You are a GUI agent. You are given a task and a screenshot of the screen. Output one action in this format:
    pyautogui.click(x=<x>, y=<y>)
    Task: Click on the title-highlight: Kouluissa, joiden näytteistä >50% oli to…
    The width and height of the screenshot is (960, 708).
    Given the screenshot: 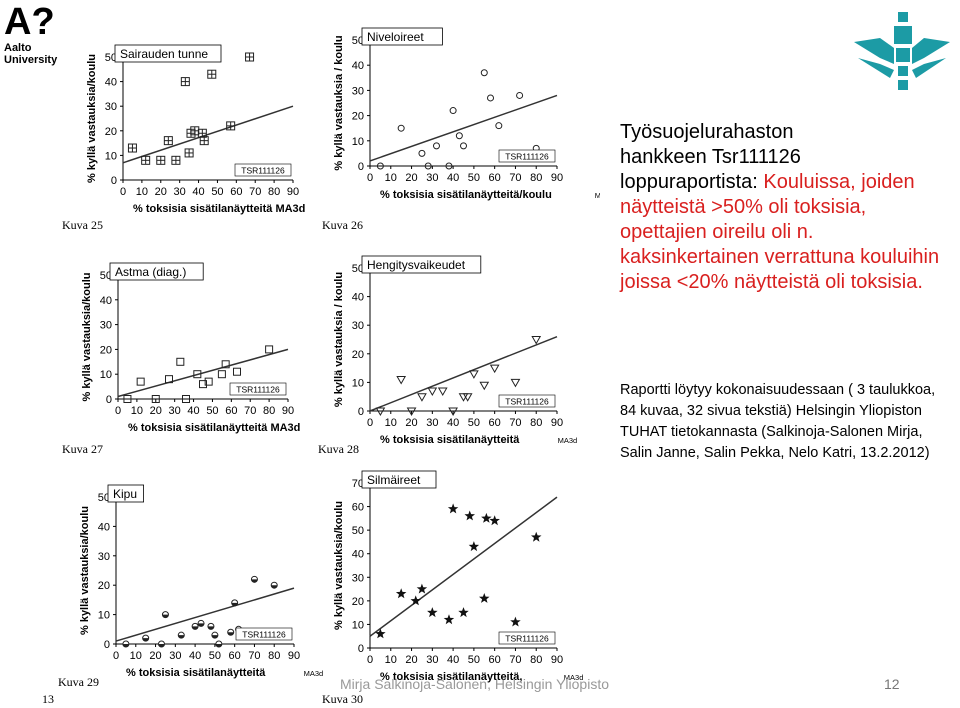 What is the action you would take?
    pyautogui.click(x=780, y=232)
    